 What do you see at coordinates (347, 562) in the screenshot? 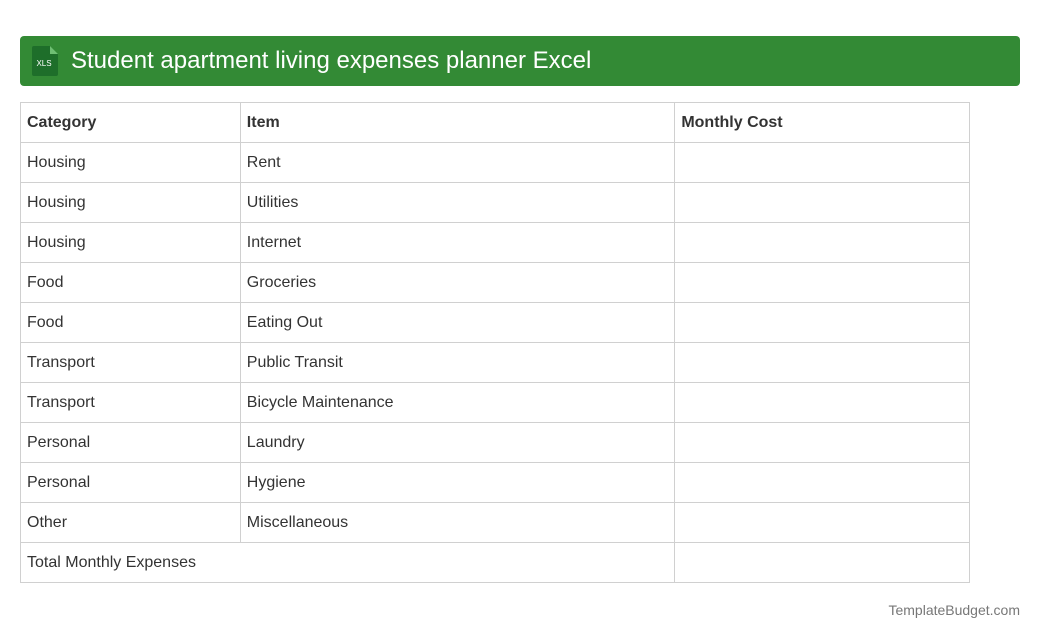
I see `total-label: Total Monthly Expenses` at bounding box center [347, 562].